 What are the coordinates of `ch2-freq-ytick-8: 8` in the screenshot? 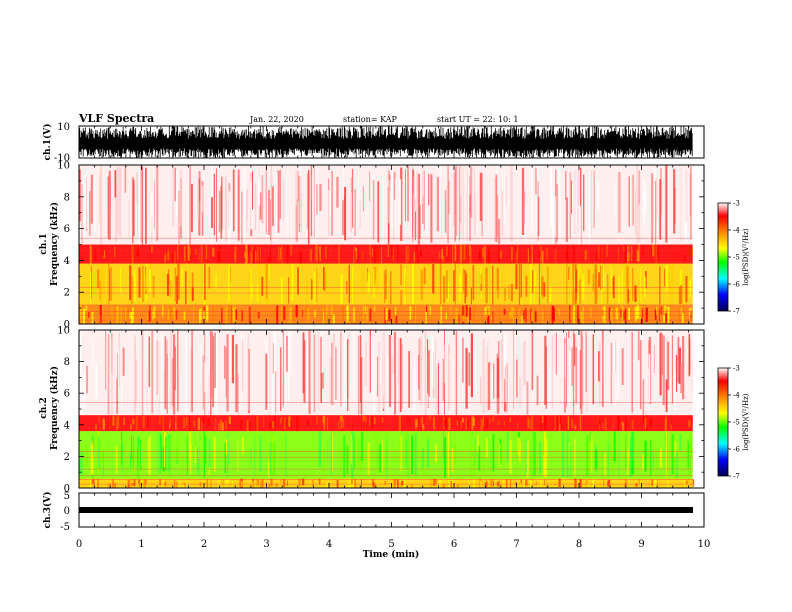 It's located at (67, 362).